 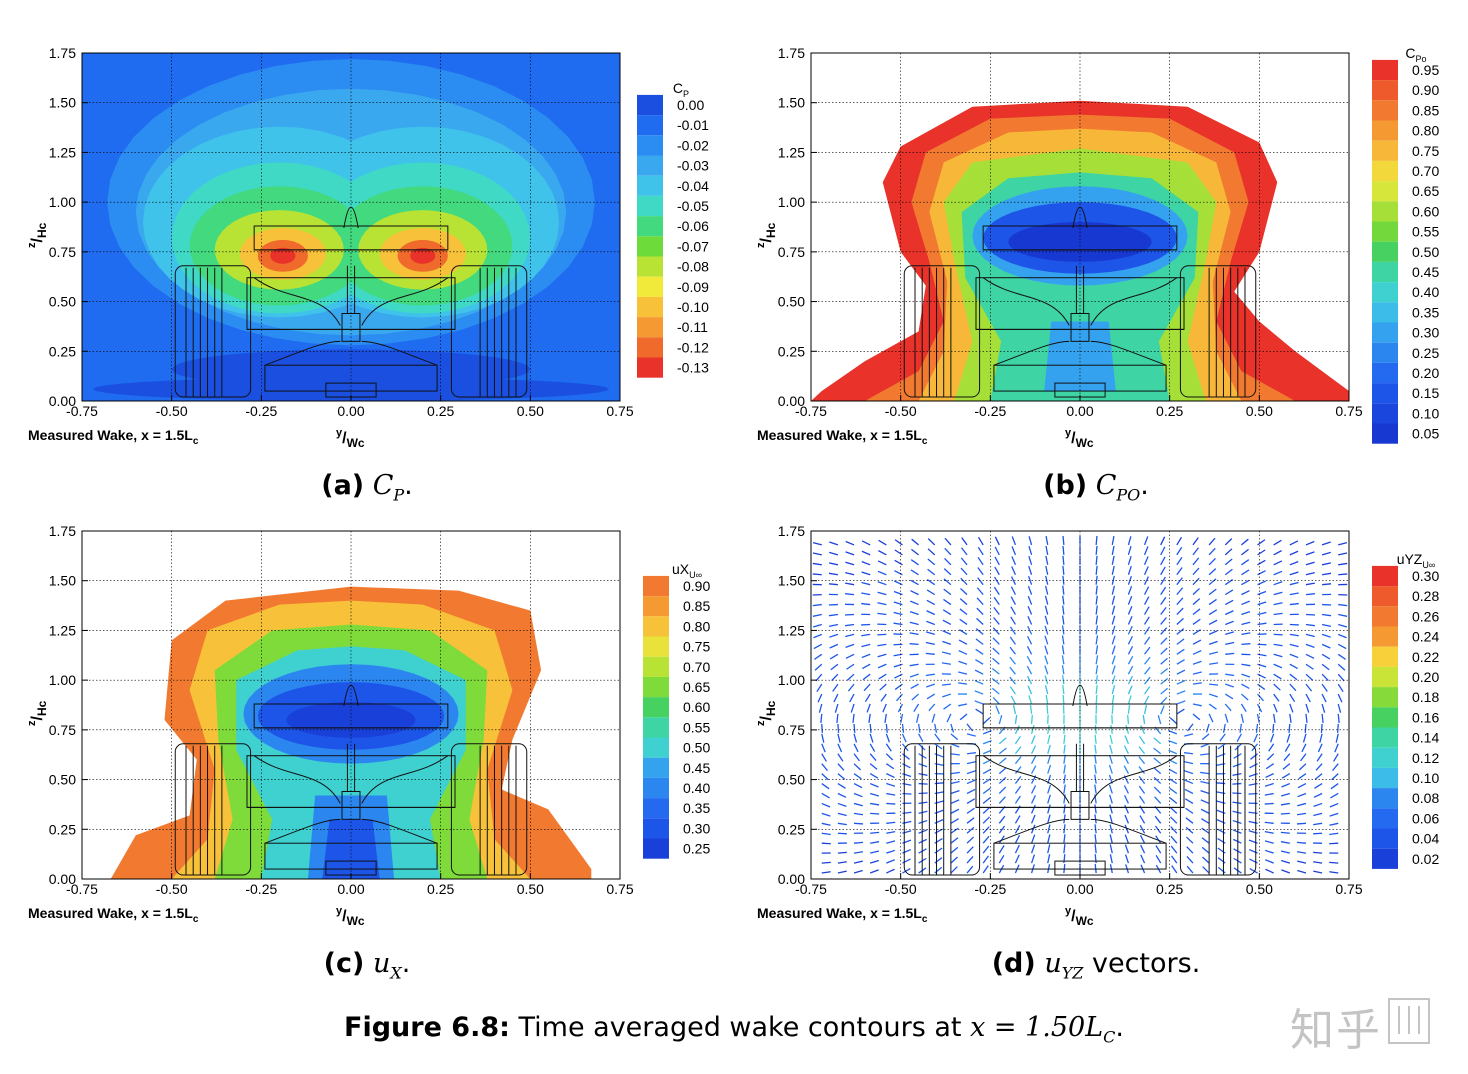 I want to click on zhihu-watermark: 知乎, so click(x=1336, y=1030).